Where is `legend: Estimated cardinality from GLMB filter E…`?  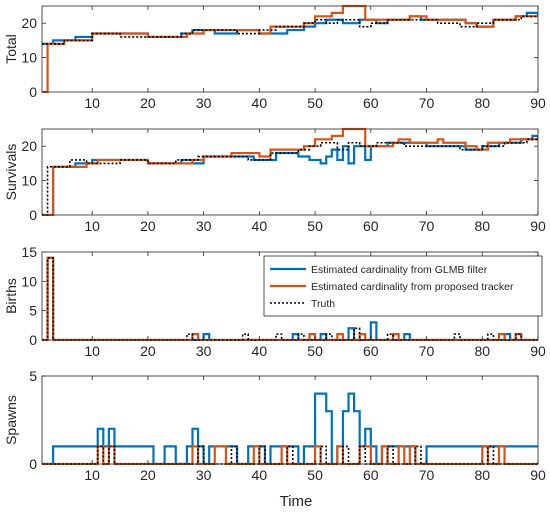
legend: Estimated cardinality from GLMB filter E… is located at coordinates (403, 286).